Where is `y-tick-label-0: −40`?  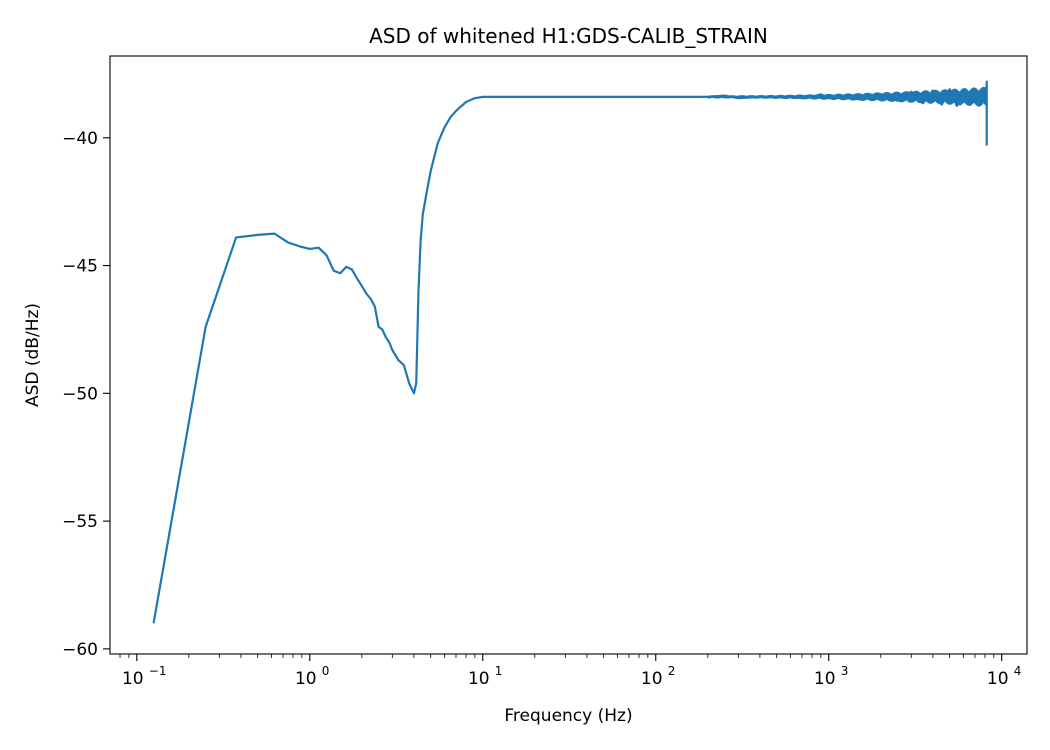 y-tick-label-0: −40 is located at coordinates (80, 139).